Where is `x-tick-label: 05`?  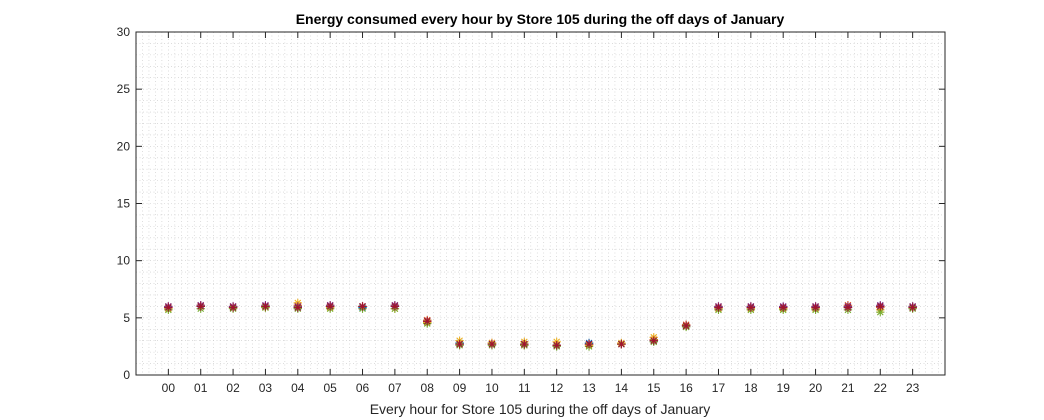
x-tick-label: 05 is located at coordinates (330, 388).